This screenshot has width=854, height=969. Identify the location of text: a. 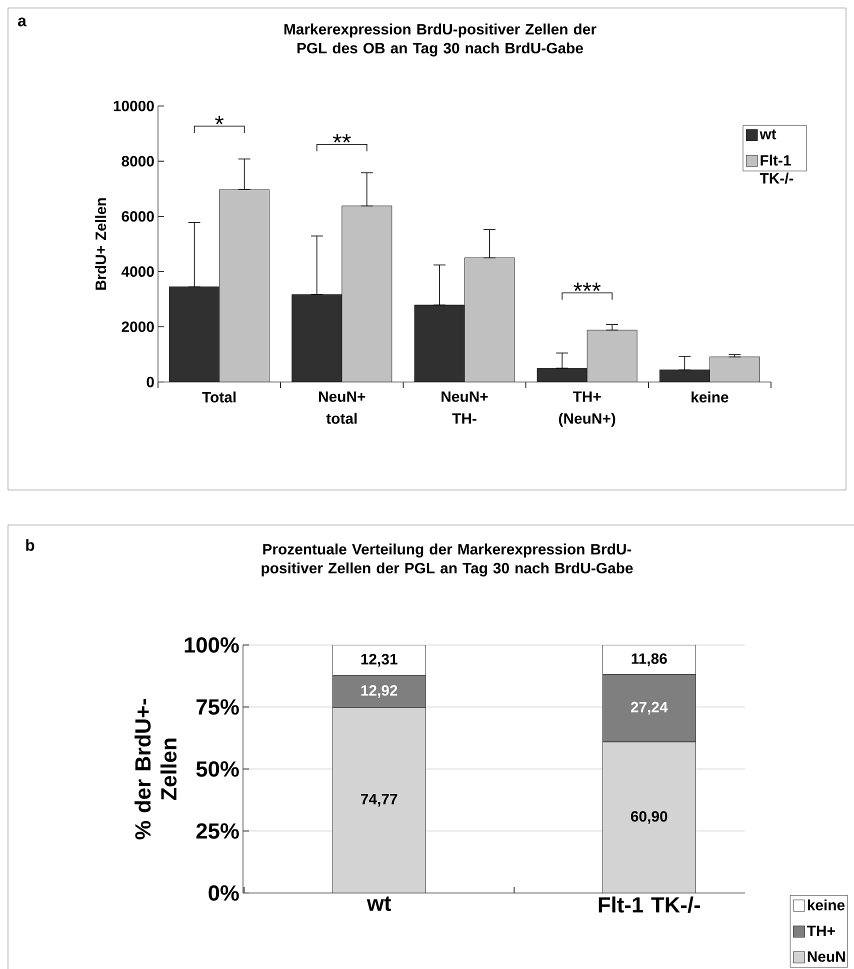
(22, 22).